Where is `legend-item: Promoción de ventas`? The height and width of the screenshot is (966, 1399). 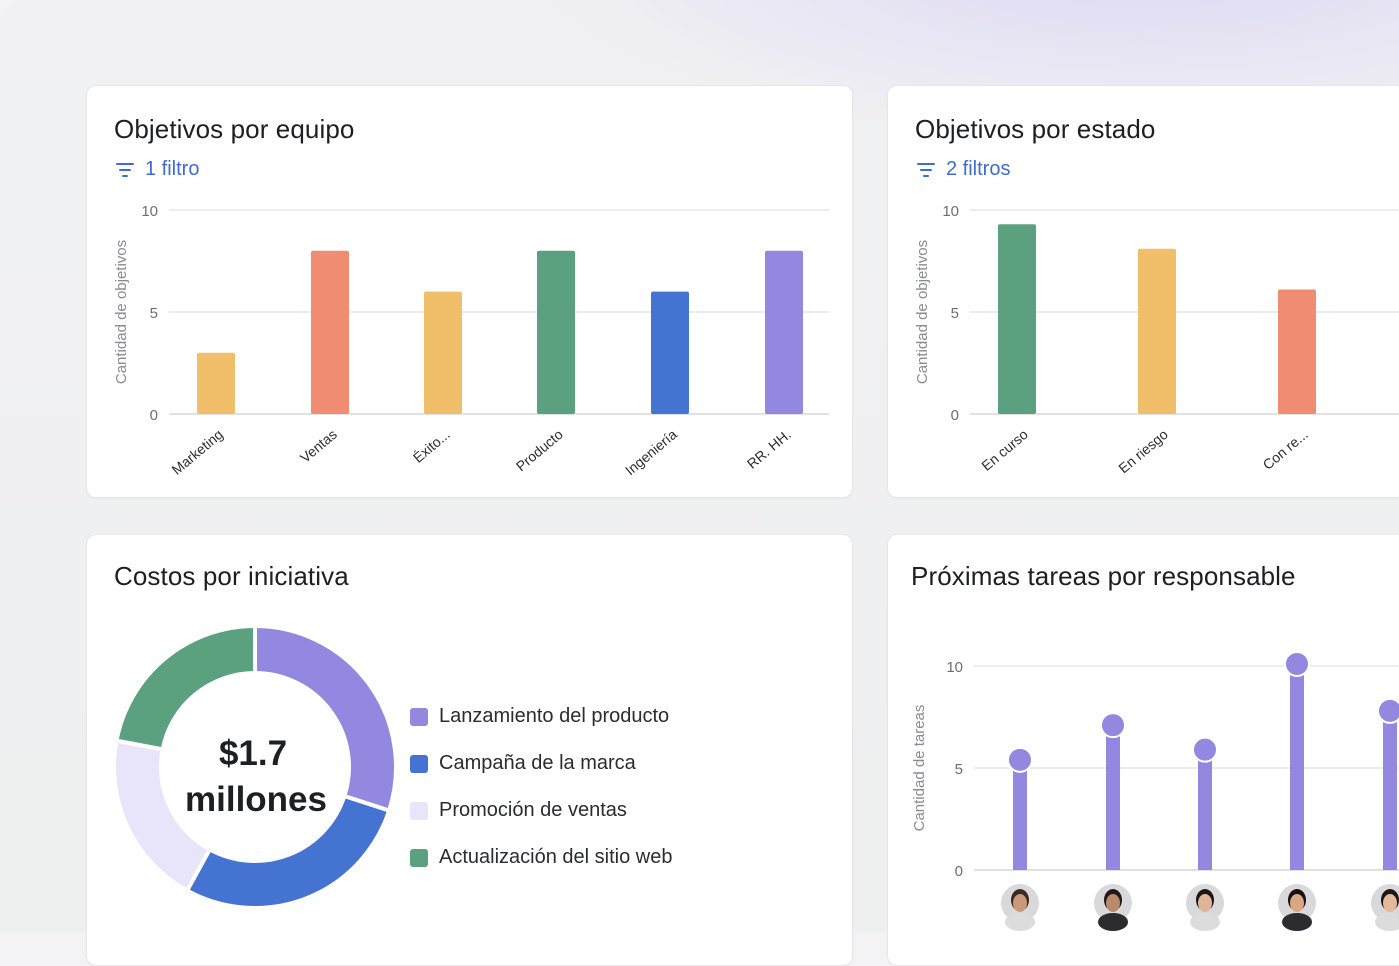 legend-item: Promoción de ventas is located at coordinates (541, 810).